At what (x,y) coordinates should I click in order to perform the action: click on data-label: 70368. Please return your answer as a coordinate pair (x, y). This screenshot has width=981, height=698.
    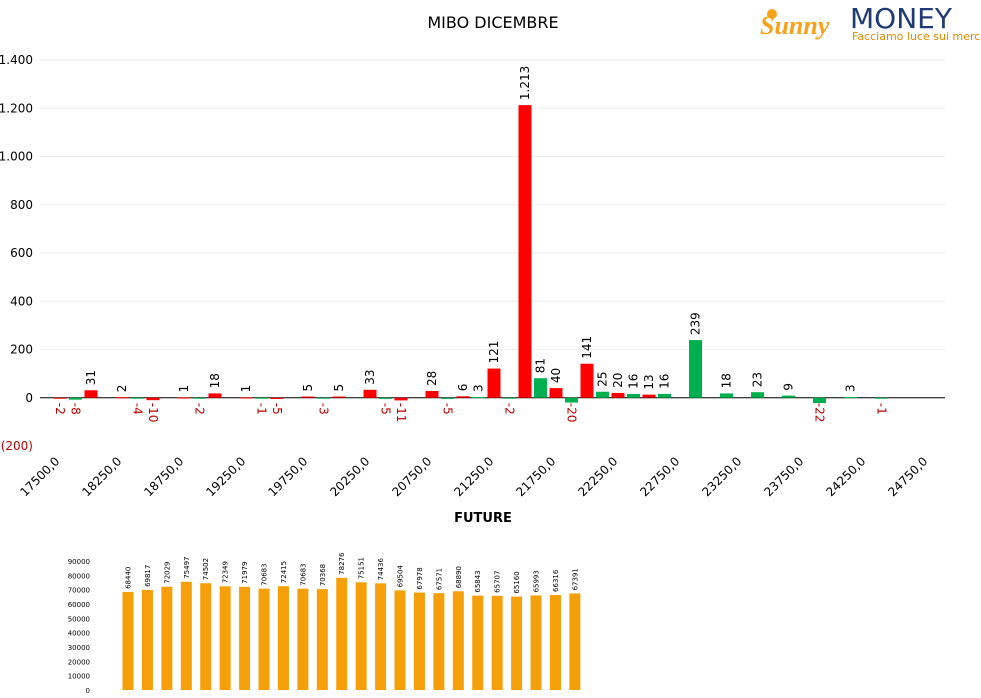
    Looking at the image, I should click on (323, 575).